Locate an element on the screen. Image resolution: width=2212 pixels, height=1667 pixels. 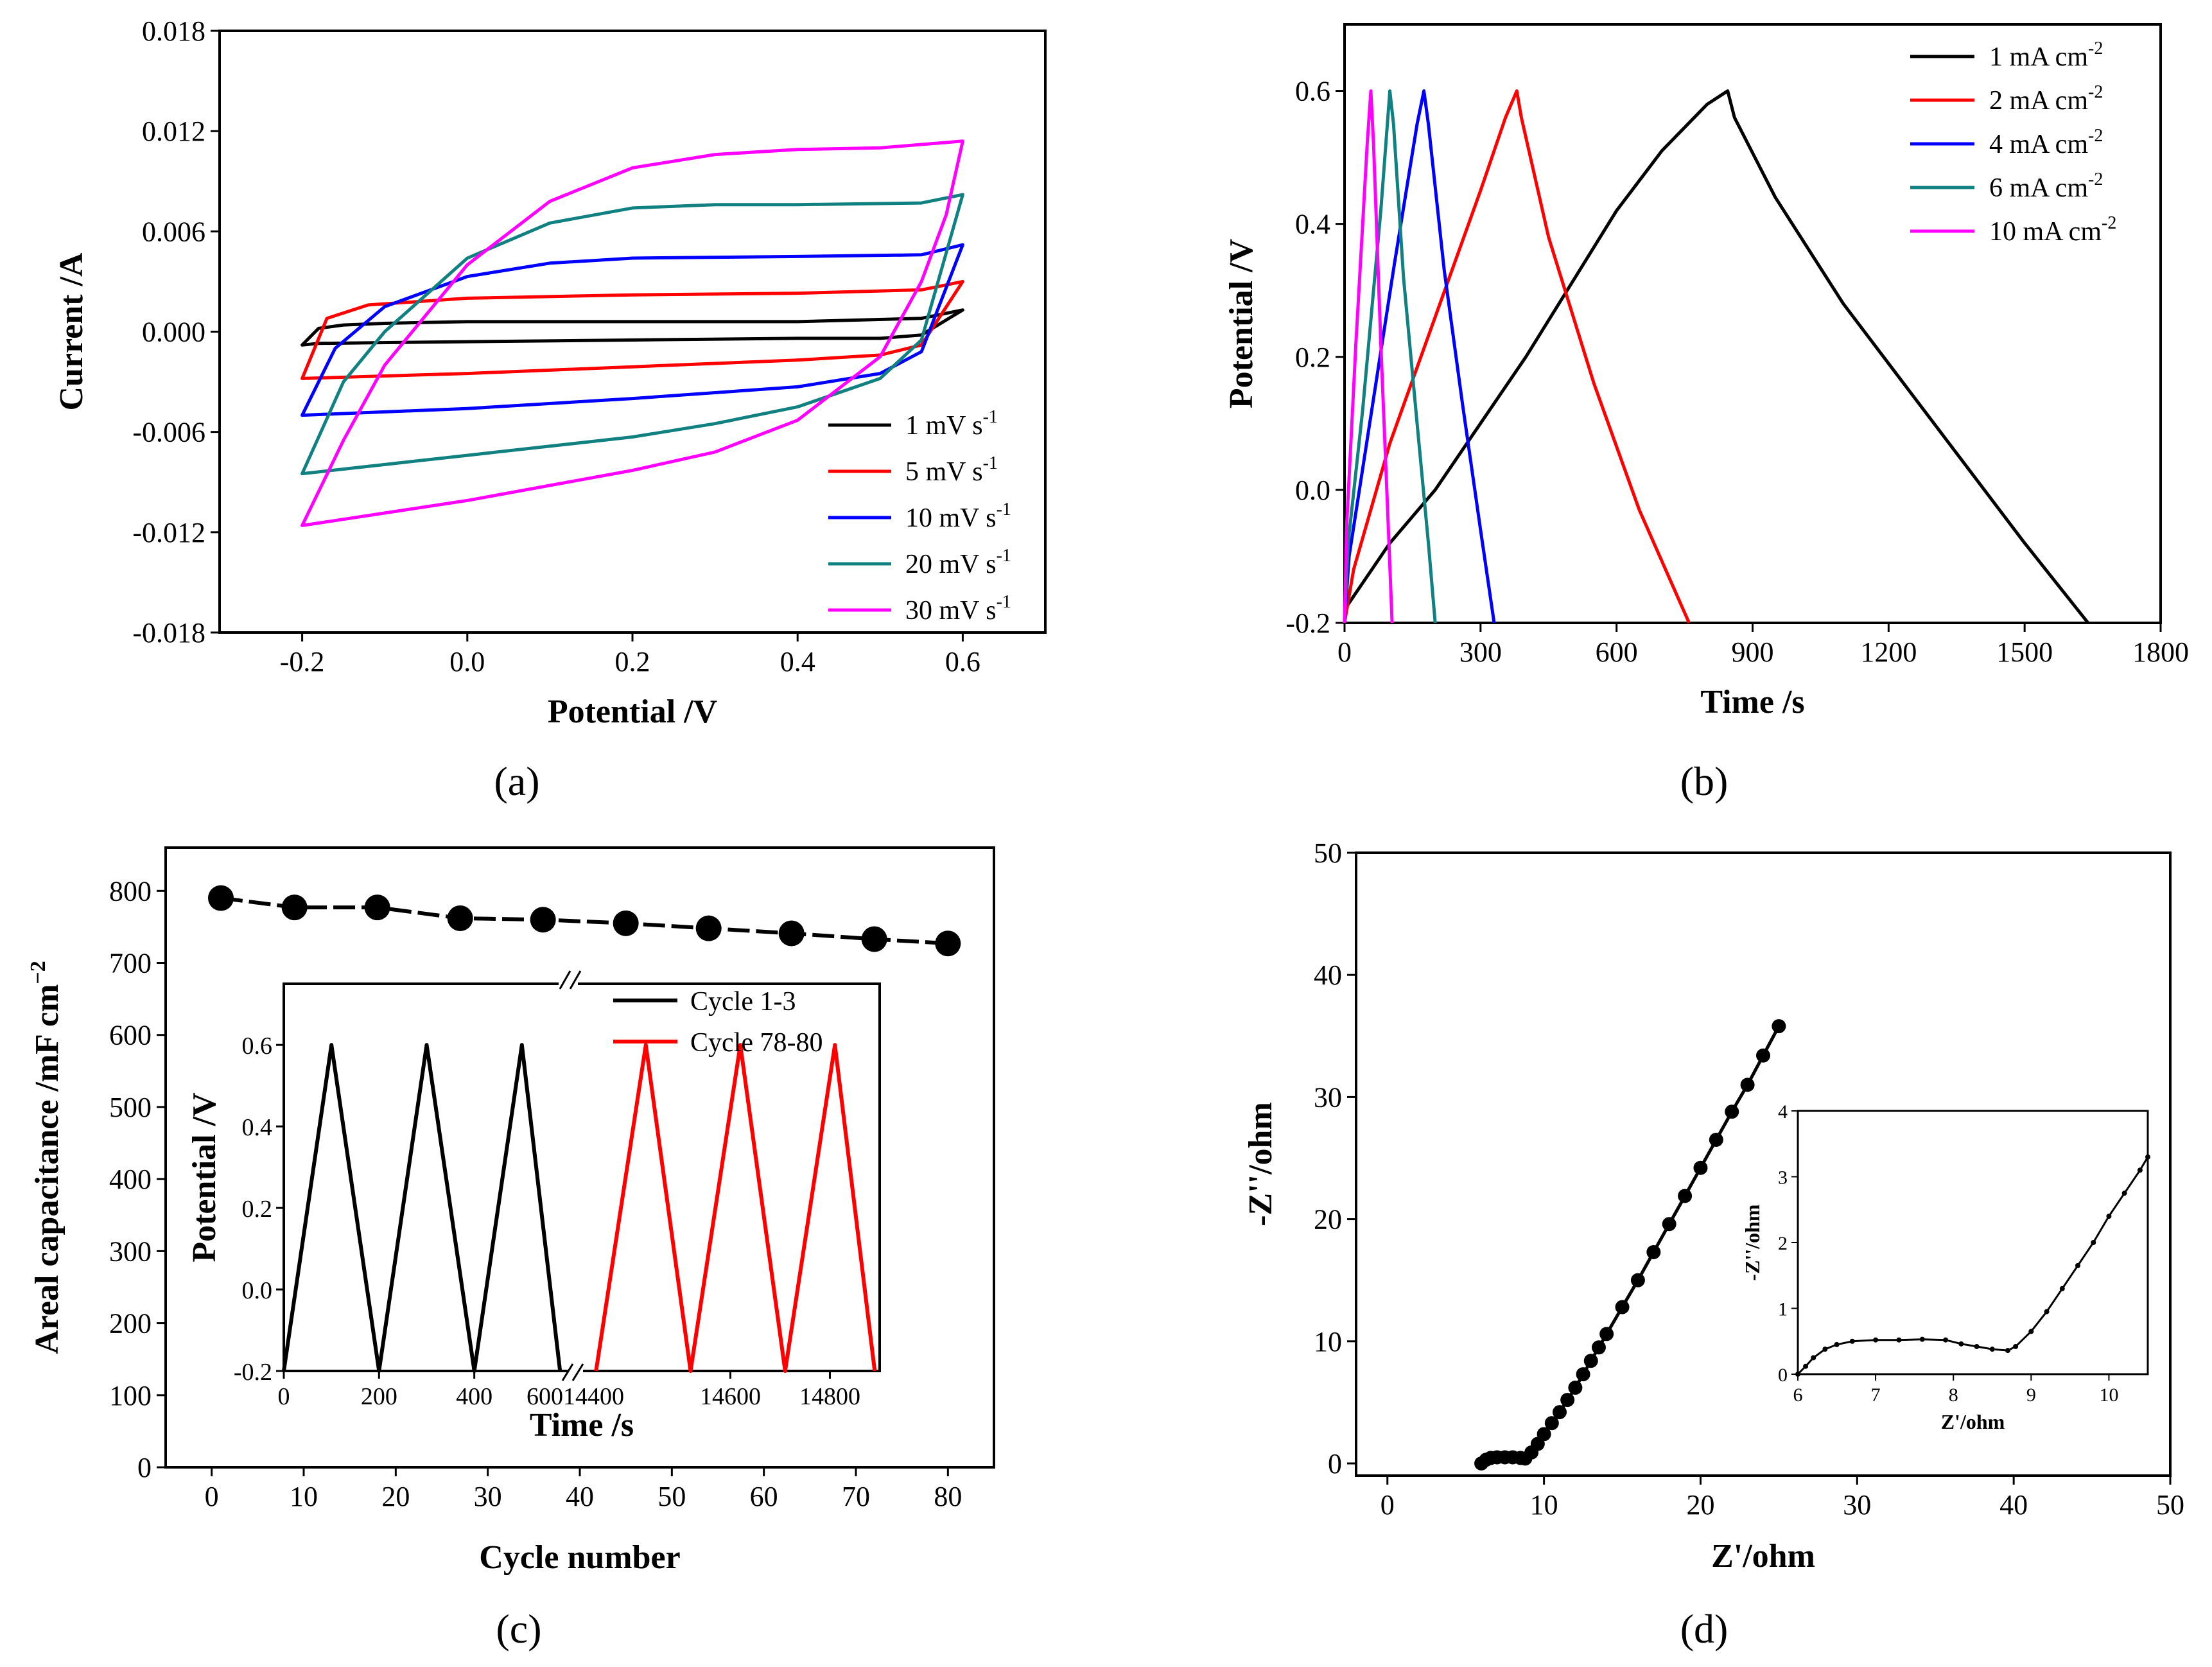
c-x-tick-label: 80 is located at coordinates (948, 1496).